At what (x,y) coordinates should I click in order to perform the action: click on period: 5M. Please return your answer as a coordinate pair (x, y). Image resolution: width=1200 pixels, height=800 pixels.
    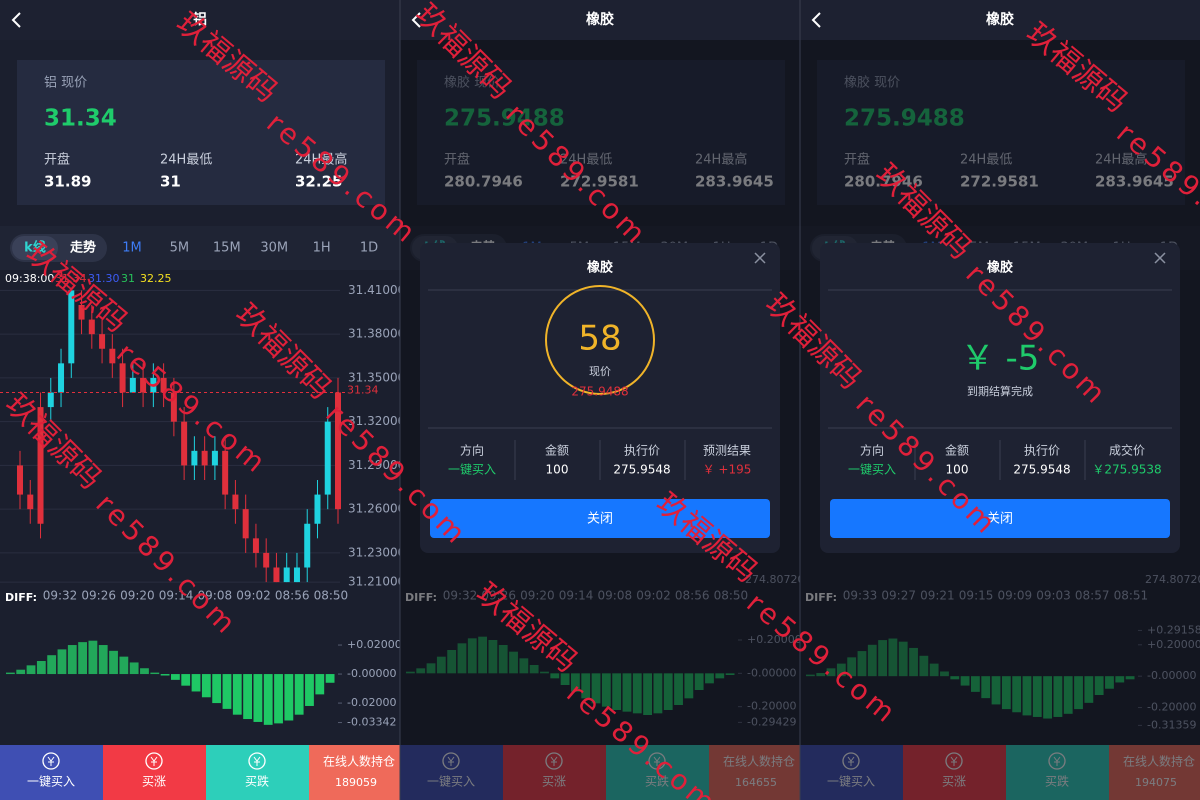
    Looking at the image, I should click on (180, 248).